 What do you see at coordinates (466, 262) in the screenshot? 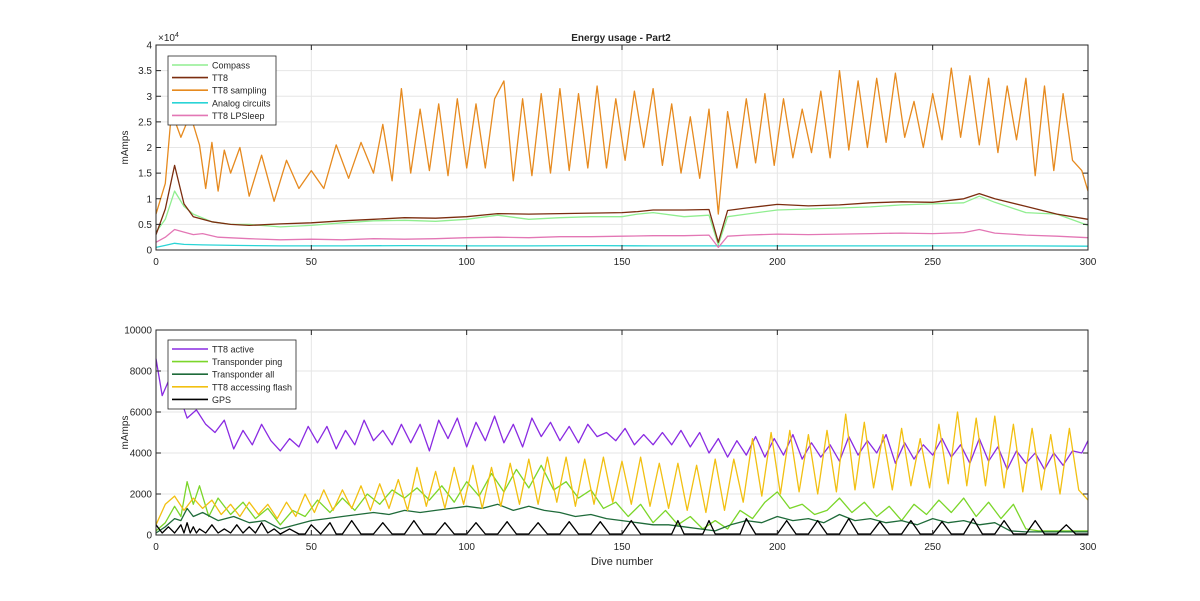
I see `chart0-x-tick-label-2: 100` at bounding box center [466, 262].